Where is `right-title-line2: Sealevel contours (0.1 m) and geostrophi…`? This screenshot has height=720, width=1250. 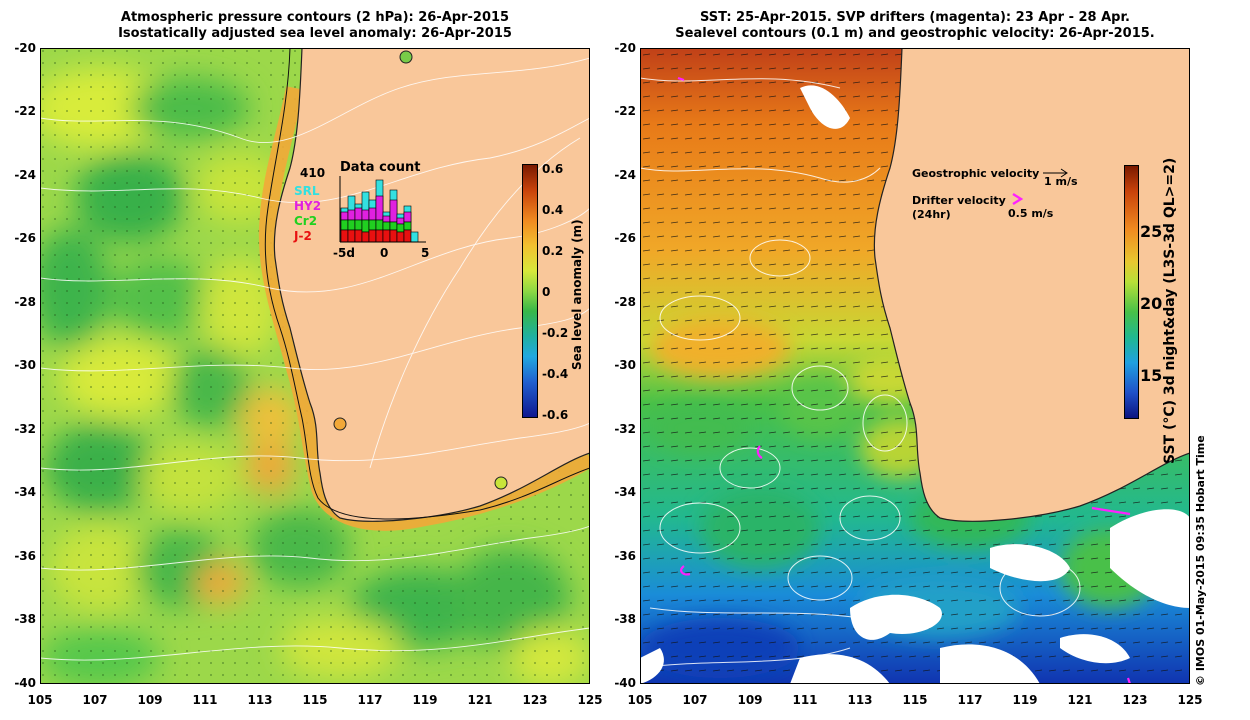
right-title-line2: Sealevel contours (0.1 m) and geostrophi… is located at coordinates (915, 33).